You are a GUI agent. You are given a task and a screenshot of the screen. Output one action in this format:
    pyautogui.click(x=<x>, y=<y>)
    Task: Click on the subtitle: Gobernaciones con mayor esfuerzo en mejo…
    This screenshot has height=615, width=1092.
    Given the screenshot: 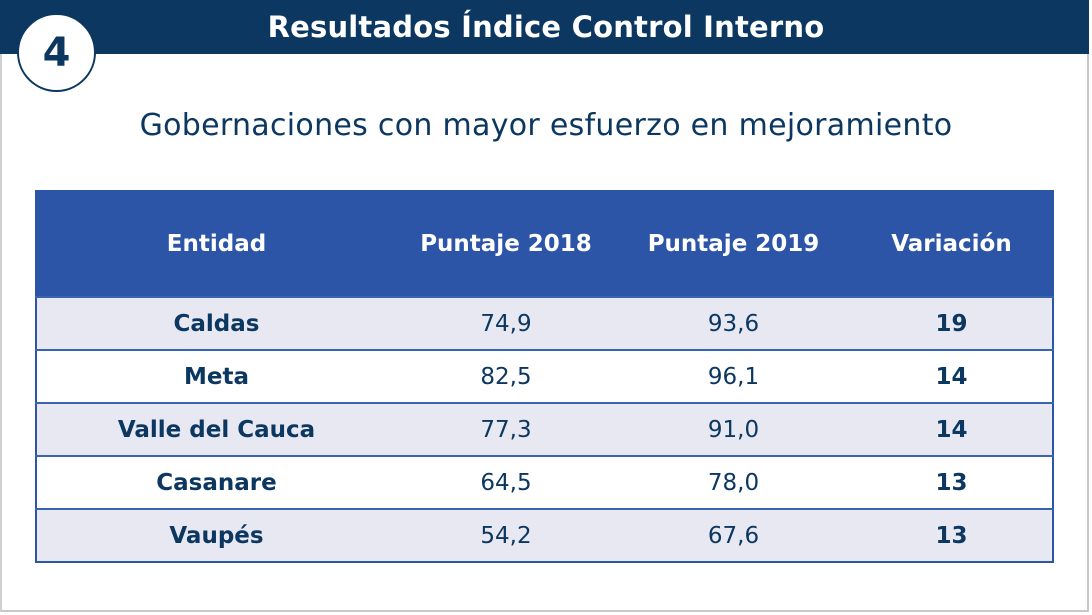 What is the action you would take?
    pyautogui.click(x=546, y=125)
    